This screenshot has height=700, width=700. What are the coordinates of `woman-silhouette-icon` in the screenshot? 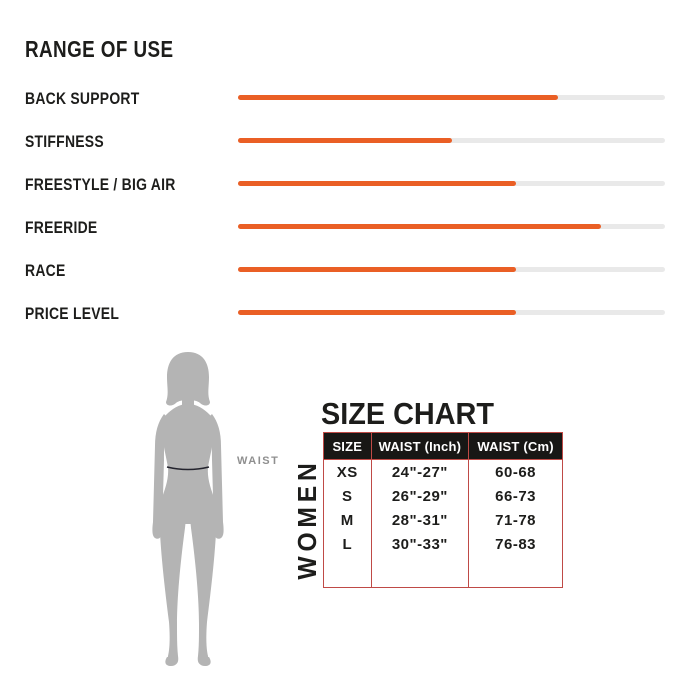 It's located at (188, 509).